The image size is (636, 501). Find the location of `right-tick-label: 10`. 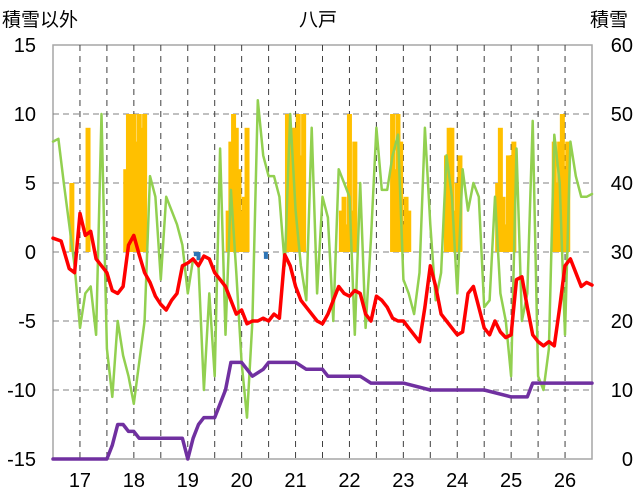

right-tick-label: 10 is located at coordinates (622, 391).